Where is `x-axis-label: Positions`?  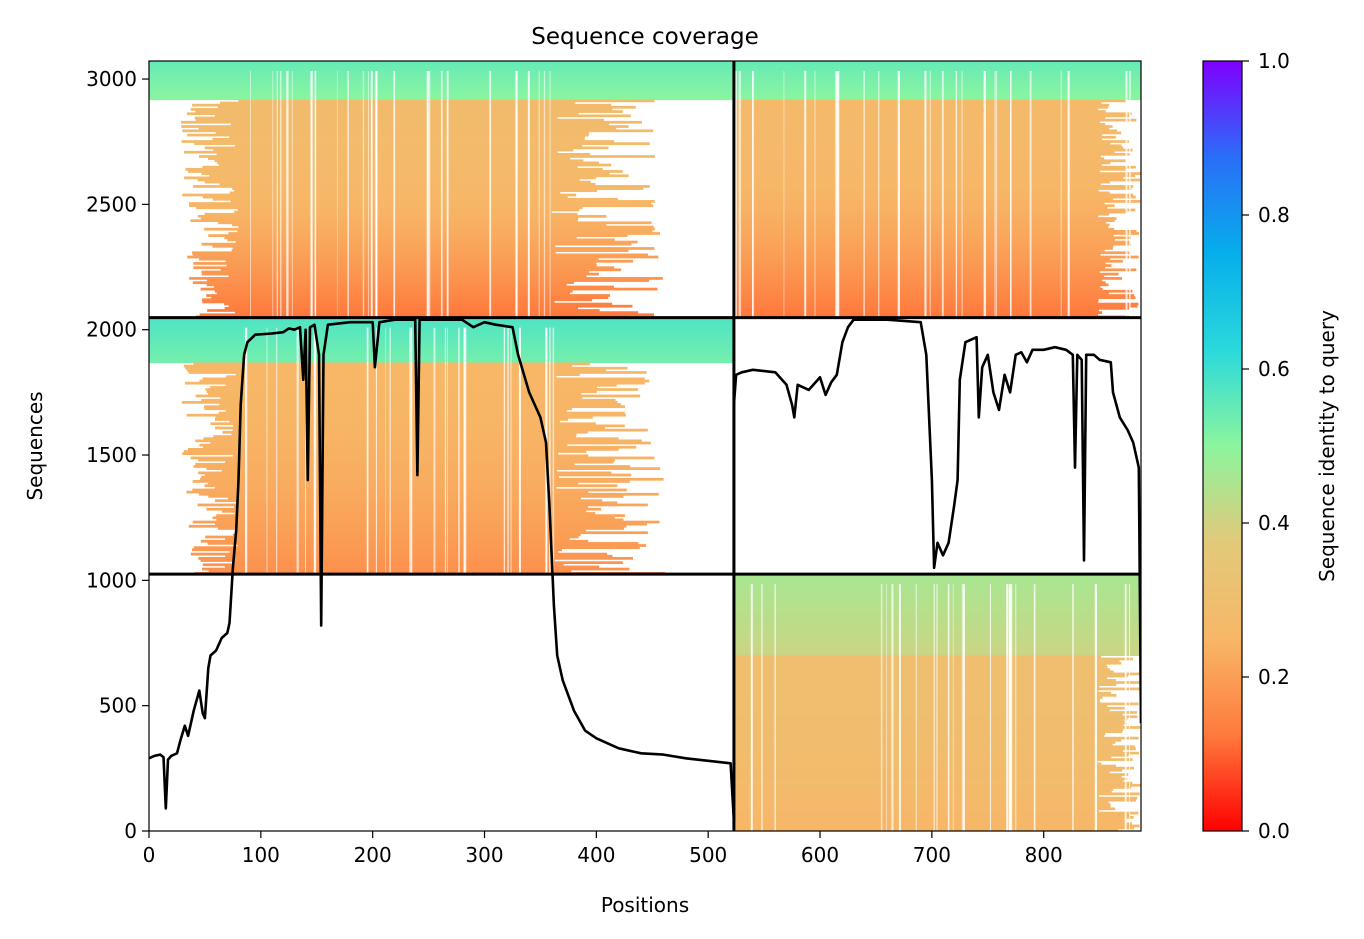 x-axis-label: Positions is located at coordinates (645, 905).